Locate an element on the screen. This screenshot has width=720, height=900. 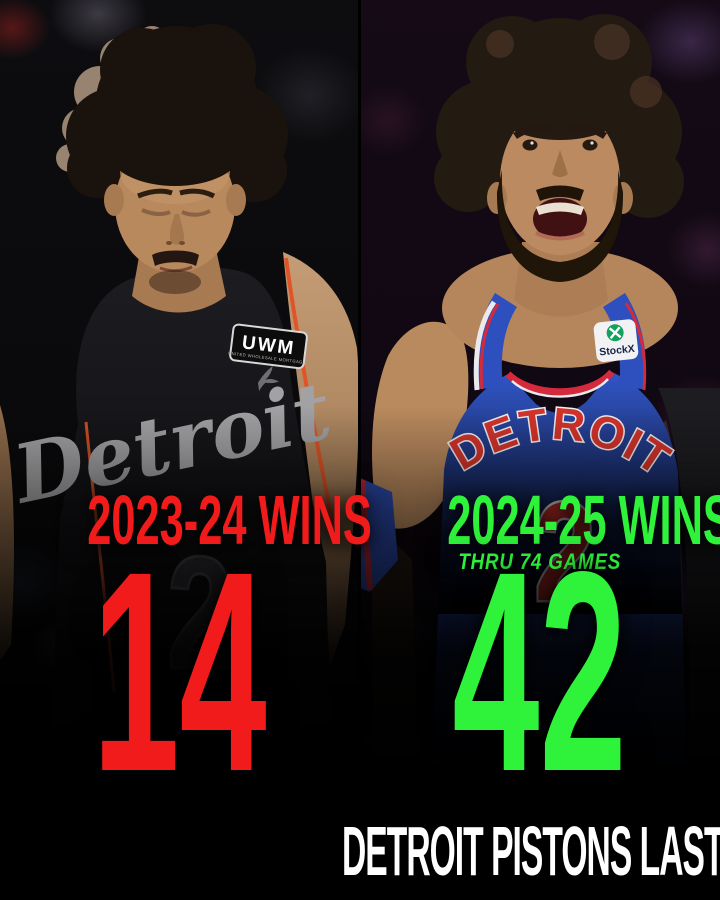
teeth is located at coordinates (560, 208).